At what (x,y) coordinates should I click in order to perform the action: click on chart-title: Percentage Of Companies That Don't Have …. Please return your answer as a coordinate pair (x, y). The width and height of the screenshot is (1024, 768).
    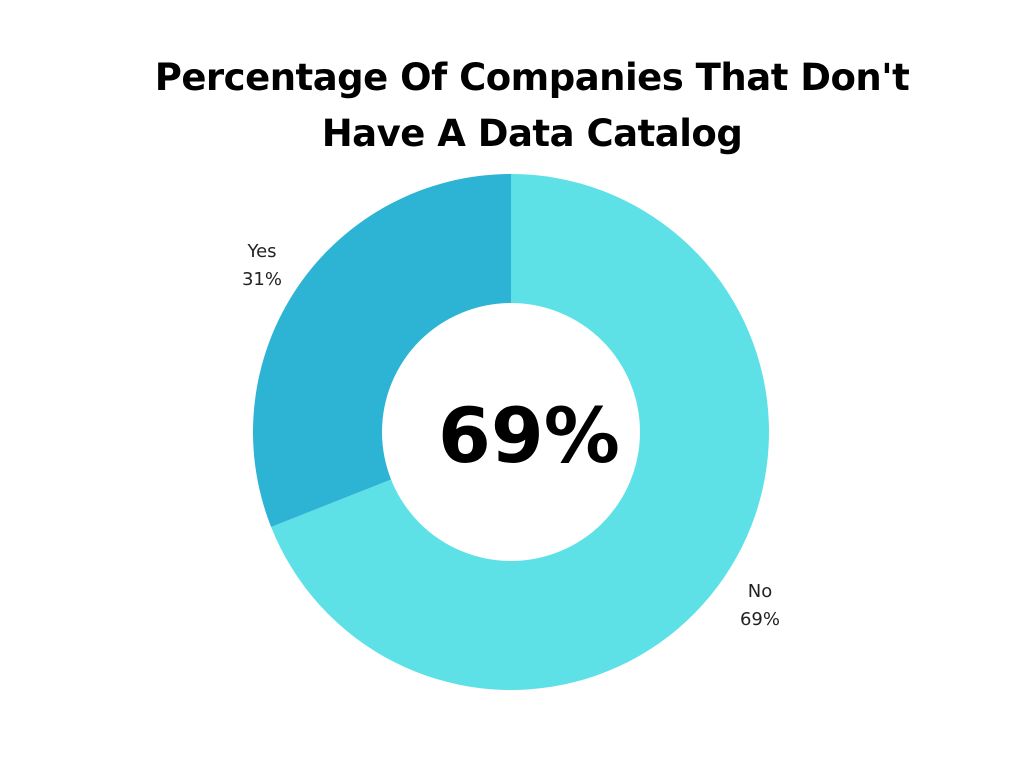
    Looking at the image, I should click on (532, 105).